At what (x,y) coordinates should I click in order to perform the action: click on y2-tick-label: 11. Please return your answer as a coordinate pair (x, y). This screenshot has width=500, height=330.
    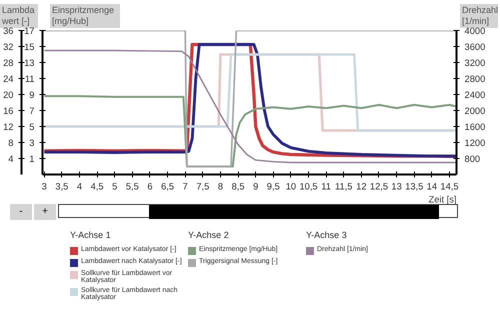
    Looking at the image, I should click on (29, 79).